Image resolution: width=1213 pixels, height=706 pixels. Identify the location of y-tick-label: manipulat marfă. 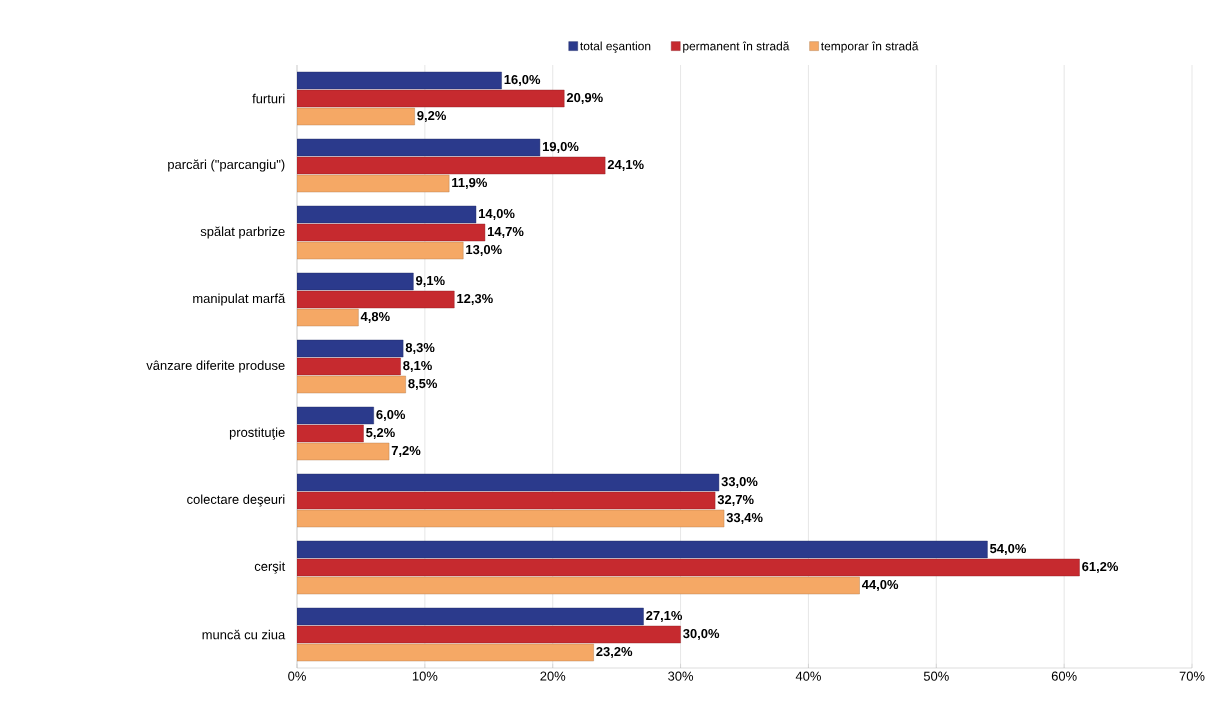
(239, 299).